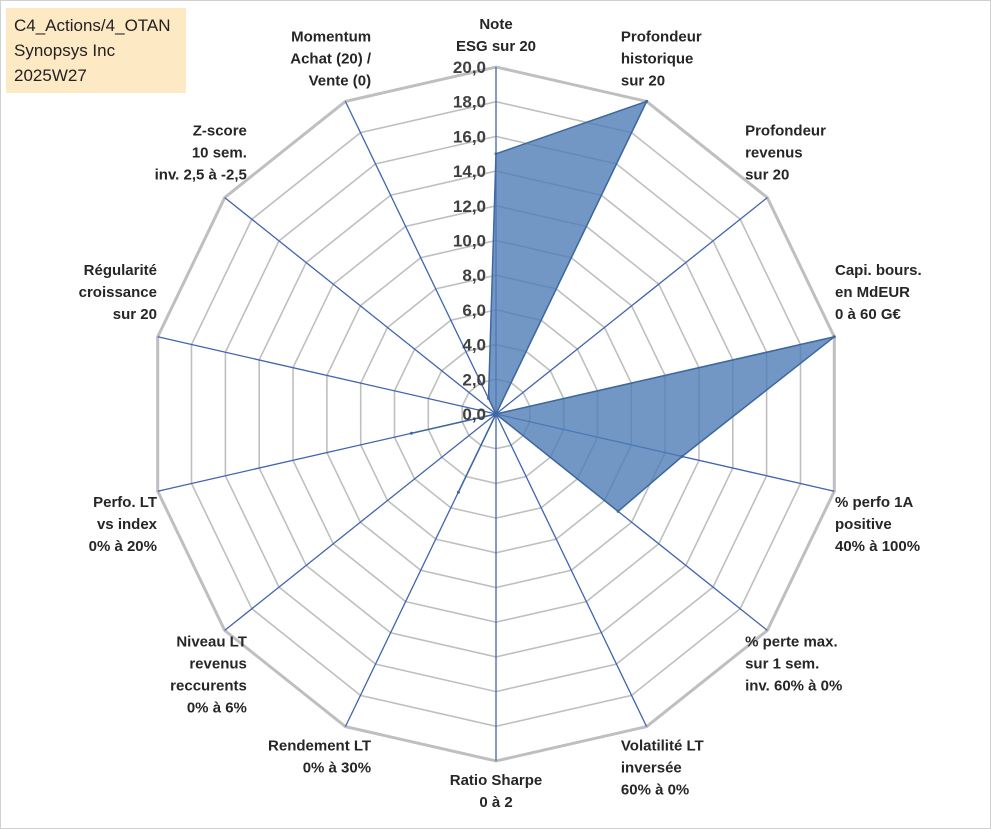  What do you see at coordinates (469, 206) in the screenshot?
I see `tick-label-6: 12,0` at bounding box center [469, 206].